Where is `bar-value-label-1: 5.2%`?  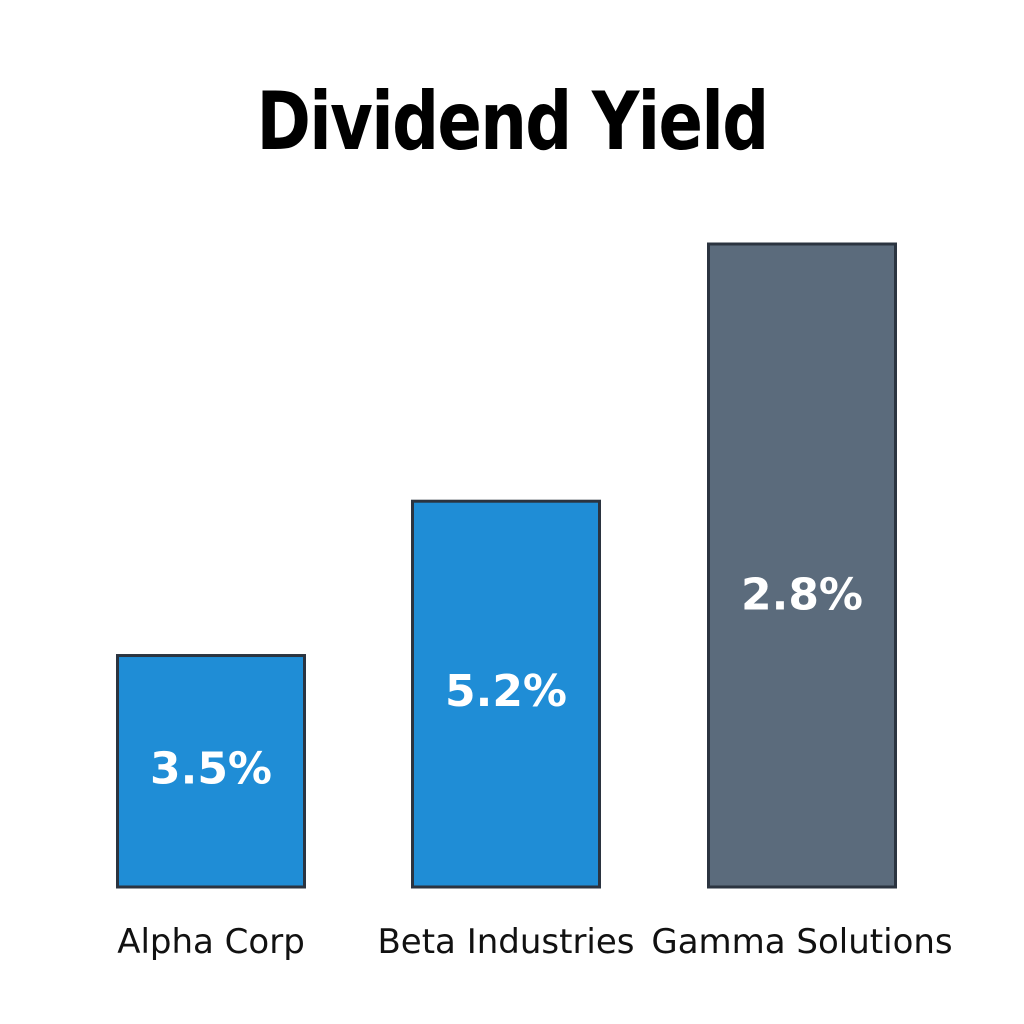
bar-value-label-1: 5.2% is located at coordinates (506, 691).